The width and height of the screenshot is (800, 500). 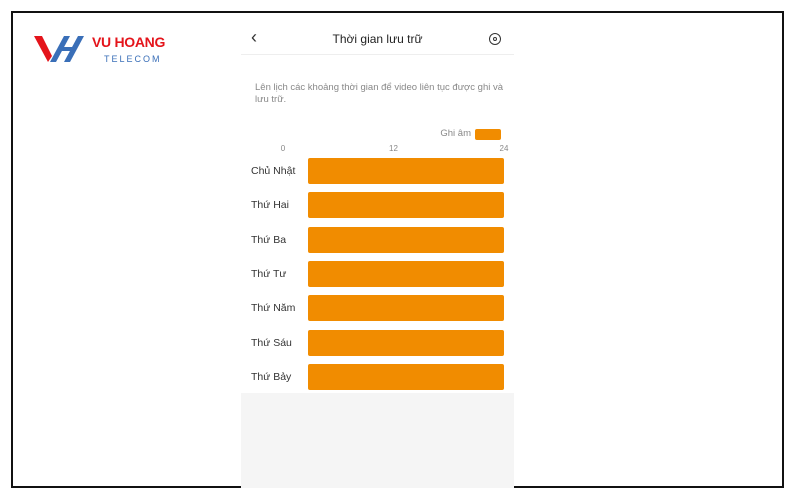 I want to click on day-row: Chủ Nhật, so click(x=377, y=171).